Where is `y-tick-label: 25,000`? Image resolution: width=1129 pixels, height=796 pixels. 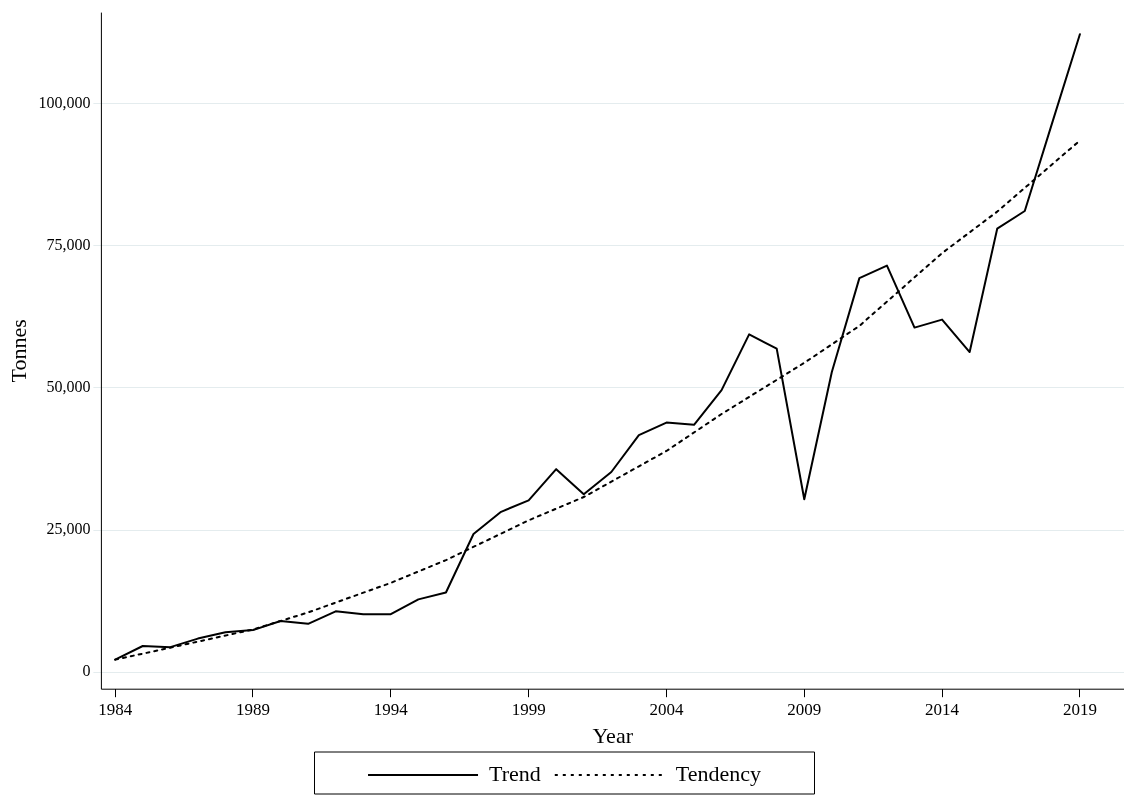
y-tick-label: 25,000 is located at coordinates (68, 529).